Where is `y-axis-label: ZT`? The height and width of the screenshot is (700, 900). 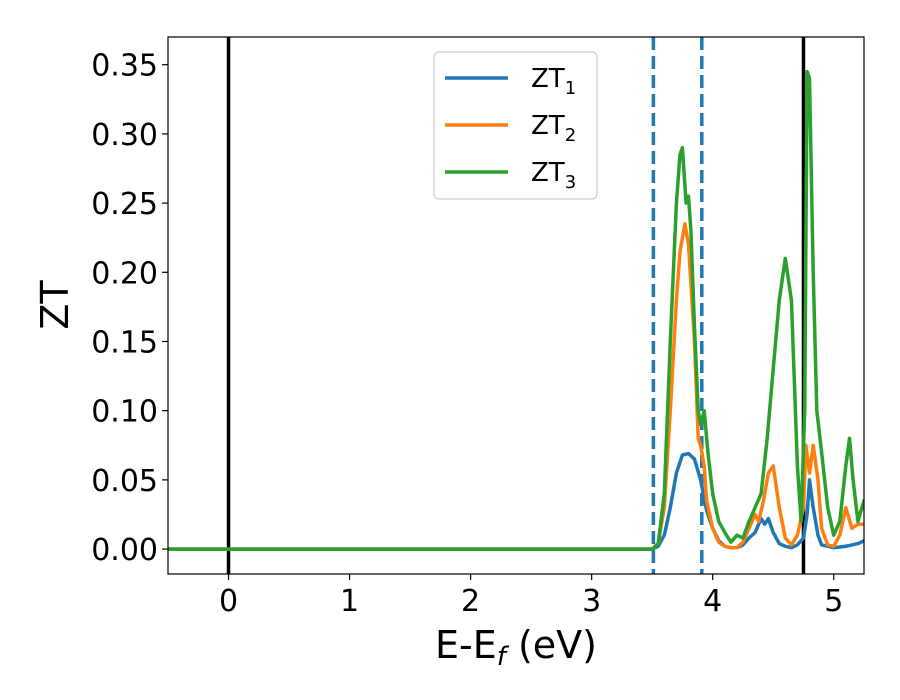 y-axis-label: ZT is located at coordinates (55, 305).